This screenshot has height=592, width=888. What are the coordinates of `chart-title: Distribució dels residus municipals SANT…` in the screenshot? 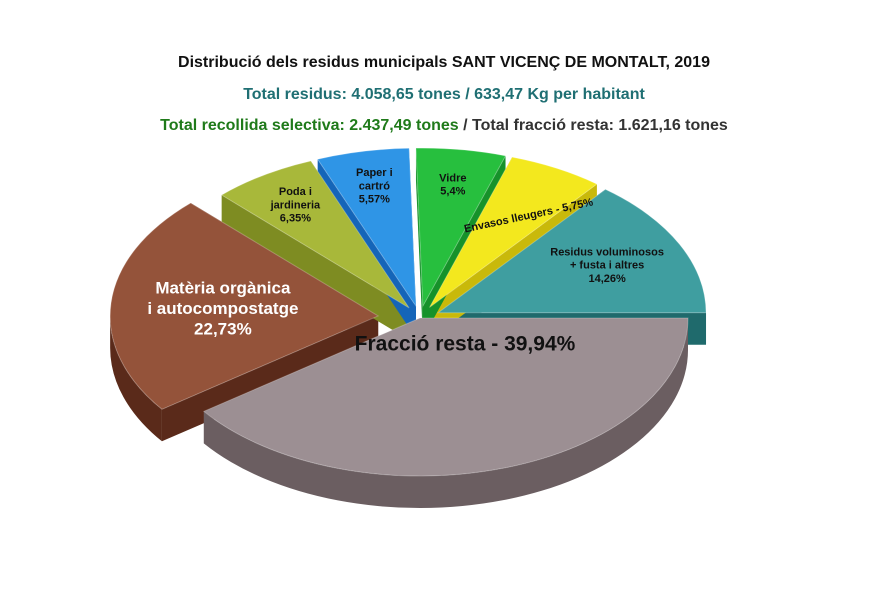 It's located at (444, 62).